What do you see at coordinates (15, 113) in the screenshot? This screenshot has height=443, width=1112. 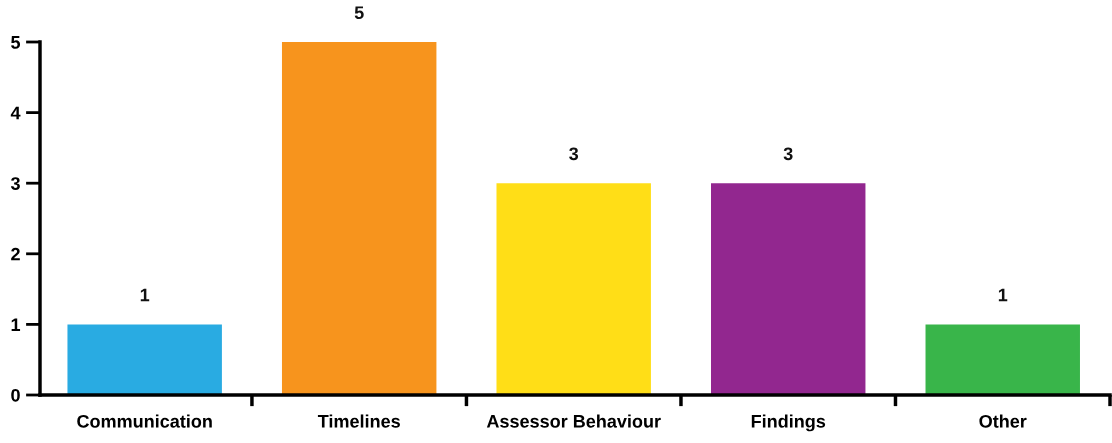 I see `y-tick-label: 4` at bounding box center [15, 113].